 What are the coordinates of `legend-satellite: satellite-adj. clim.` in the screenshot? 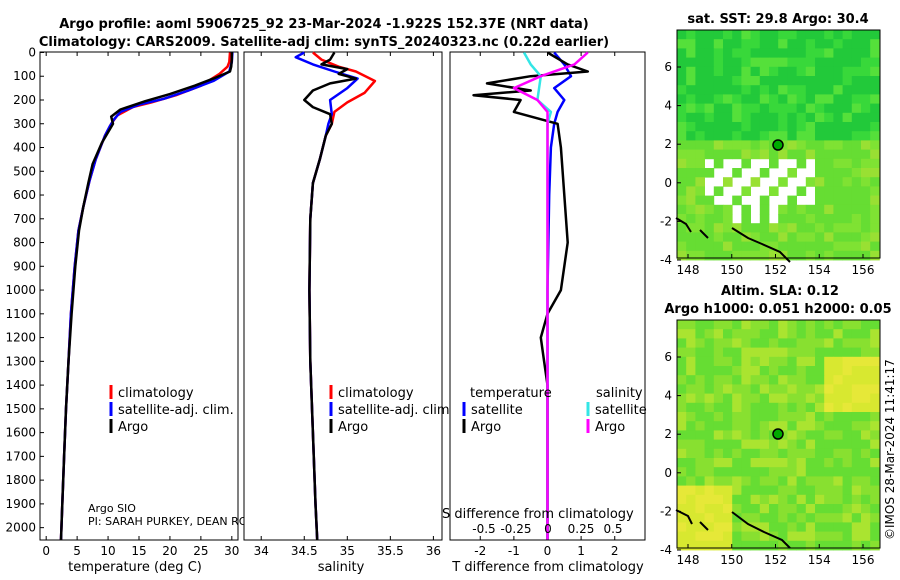 It's located at (176, 410).